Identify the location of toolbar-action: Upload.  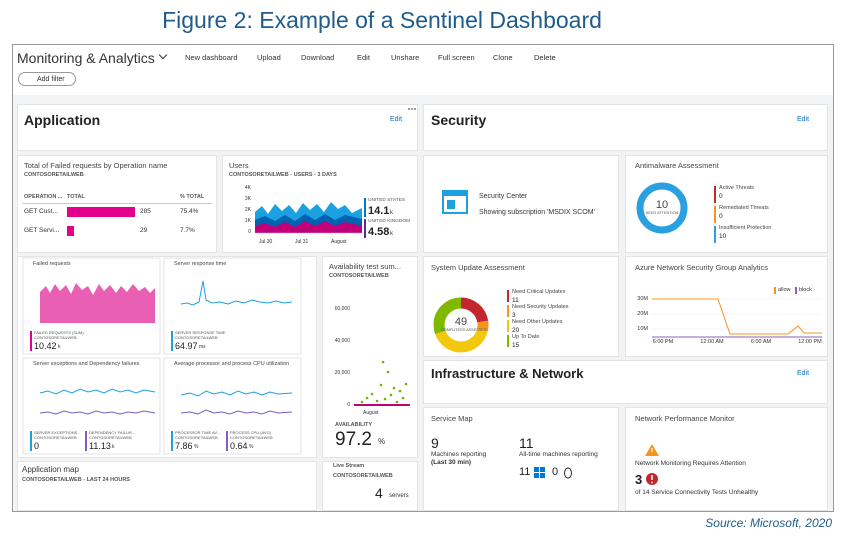
(269, 57).